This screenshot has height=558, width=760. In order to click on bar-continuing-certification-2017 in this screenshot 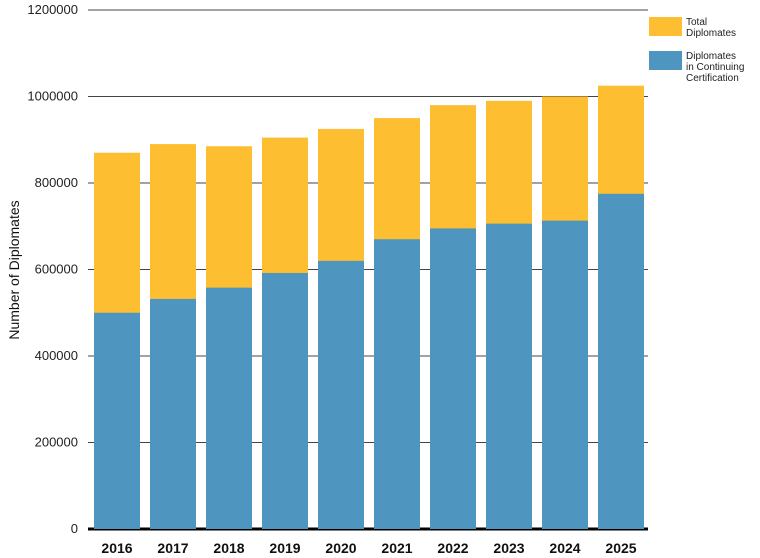, I will do `click(173, 413)`.